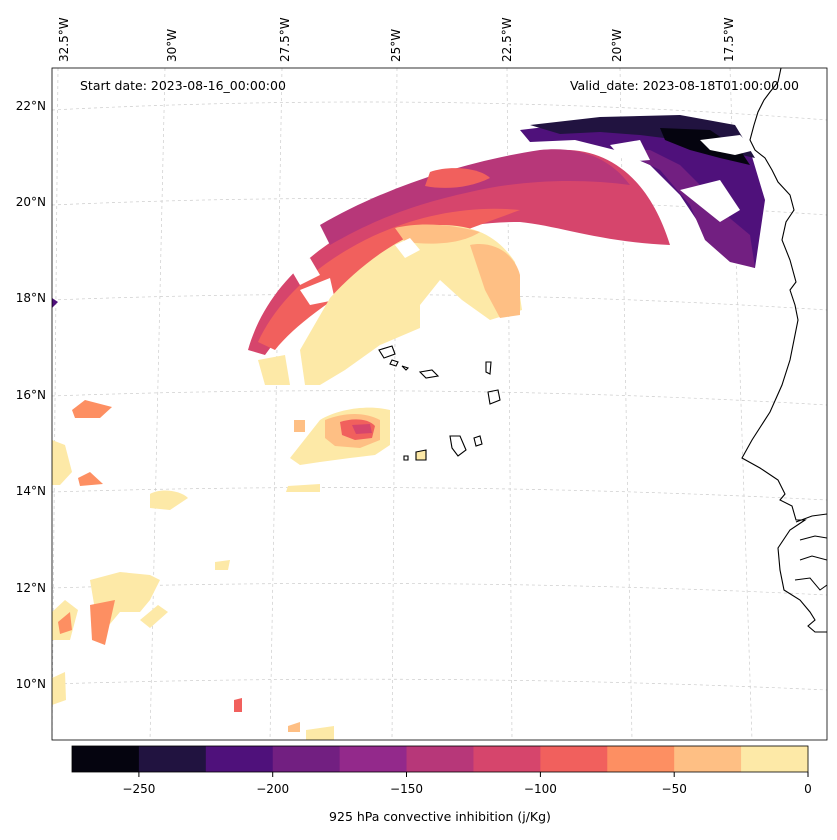 The height and width of the screenshot is (840, 837). I want to click on colorbar-label: 925 hPa convective inhibition (j/Kg), so click(440, 816).